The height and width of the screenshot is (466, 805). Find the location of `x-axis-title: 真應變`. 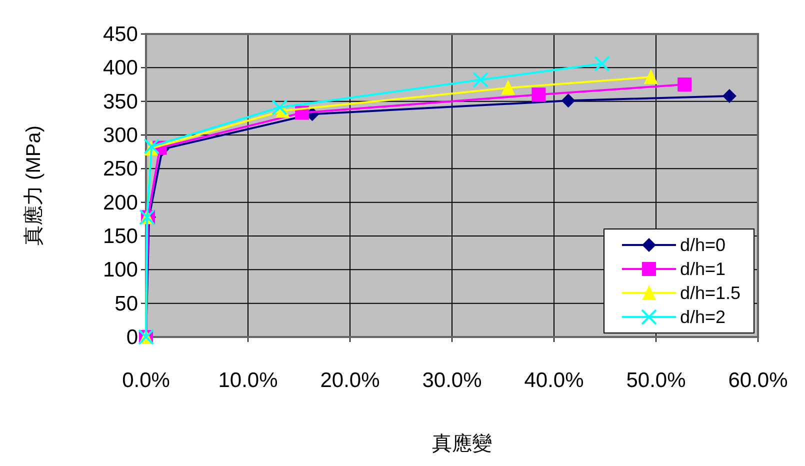

x-axis-title: 真應變 is located at coordinates (462, 444).